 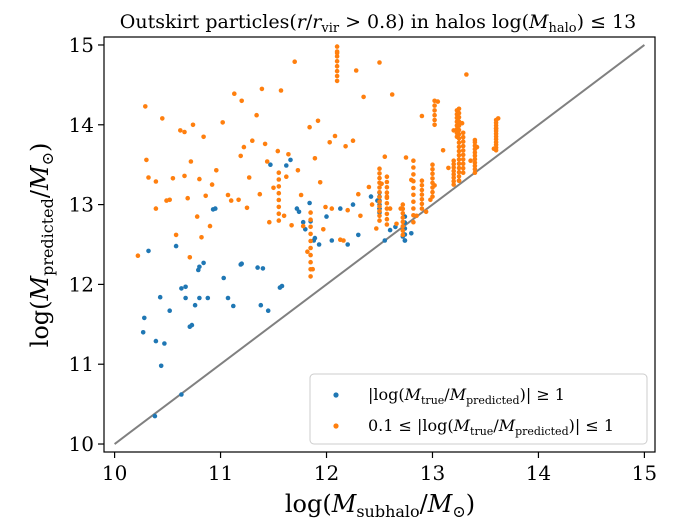 What do you see at coordinates (379, 468) in the screenshot?
I see `x-axis: 10 11 12 13 14 15` at bounding box center [379, 468].